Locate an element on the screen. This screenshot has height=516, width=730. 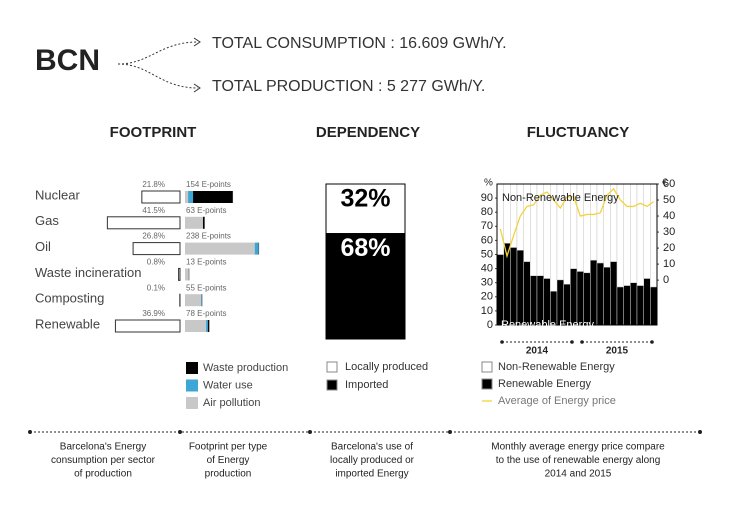
epoints-label: 154 E-points is located at coordinates (208, 184).